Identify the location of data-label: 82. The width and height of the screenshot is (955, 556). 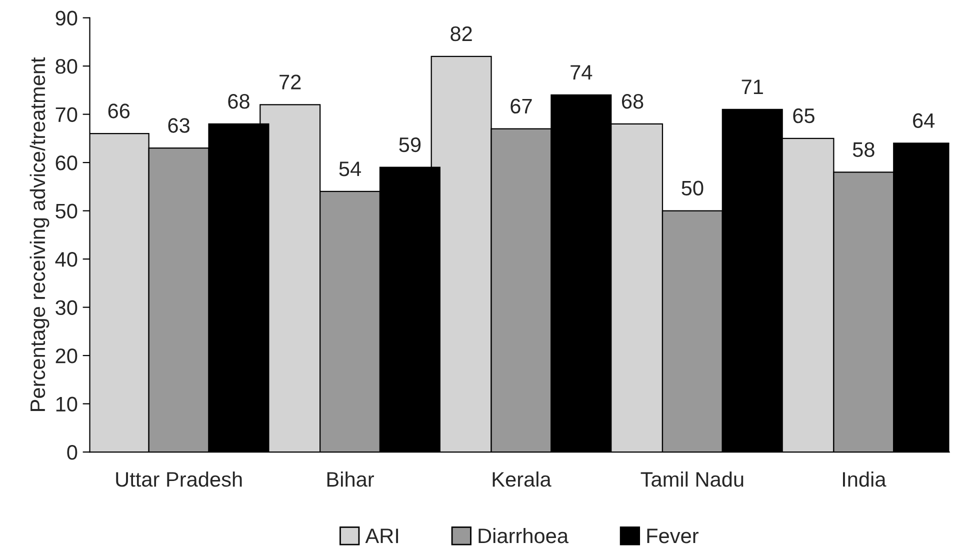
(461, 34).